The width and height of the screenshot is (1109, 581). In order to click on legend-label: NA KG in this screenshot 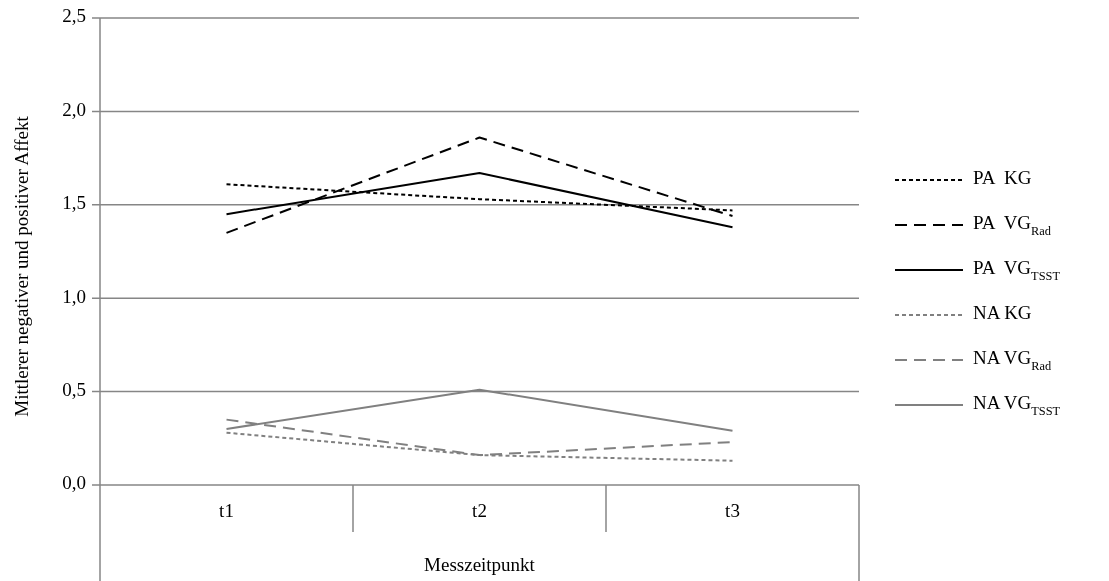, I will do `click(1002, 313)`.